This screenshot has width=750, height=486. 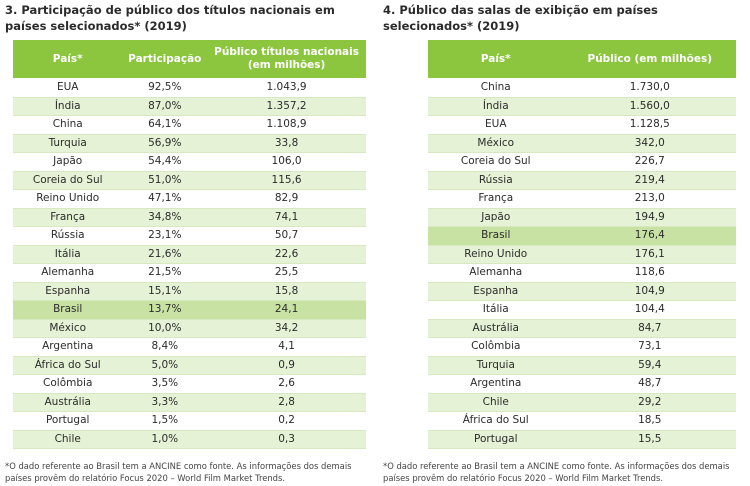 What do you see at coordinates (165, 199) in the screenshot?
I see `cell-participacao: 47,1%` at bounding box center [165, 199].